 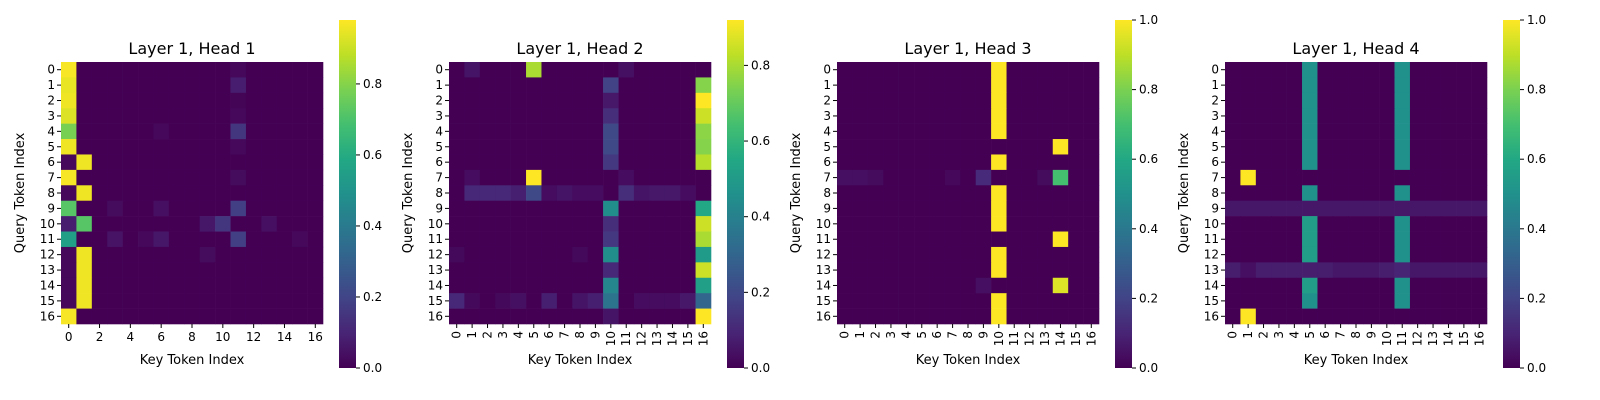 I want to click on panel-title: Layer 1, Head 2, so click(x=579, y=48).